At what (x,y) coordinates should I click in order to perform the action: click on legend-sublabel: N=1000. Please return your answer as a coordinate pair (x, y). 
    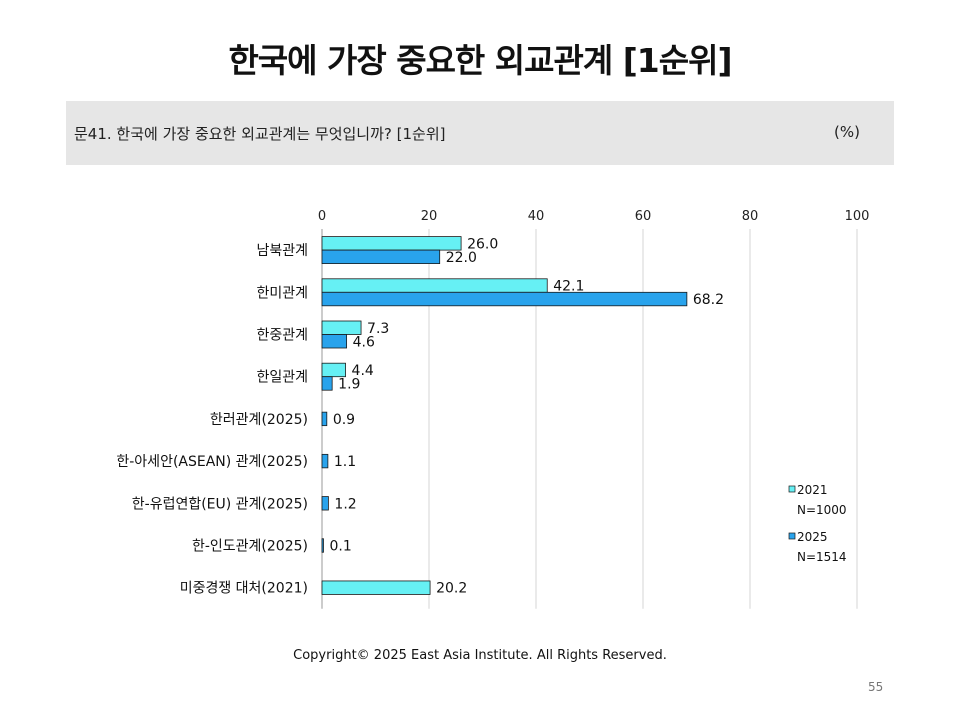
    Looking at the image, I should click on (822, 510).